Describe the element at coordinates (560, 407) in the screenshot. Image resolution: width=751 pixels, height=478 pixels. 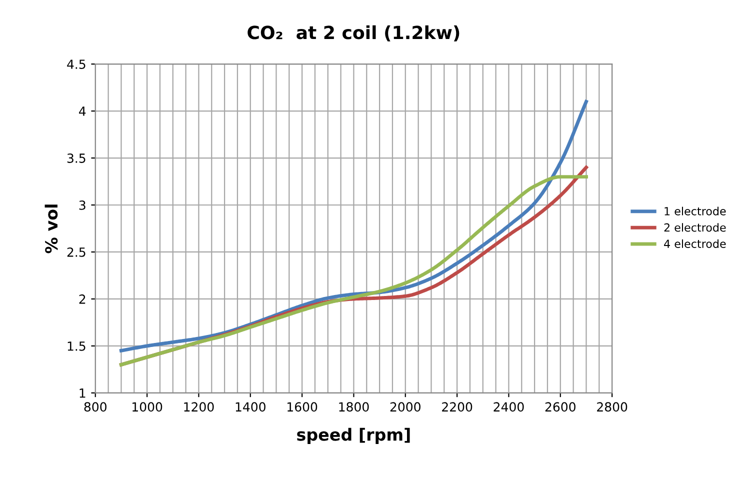
I see `x-tick-label: 2600` at that location.